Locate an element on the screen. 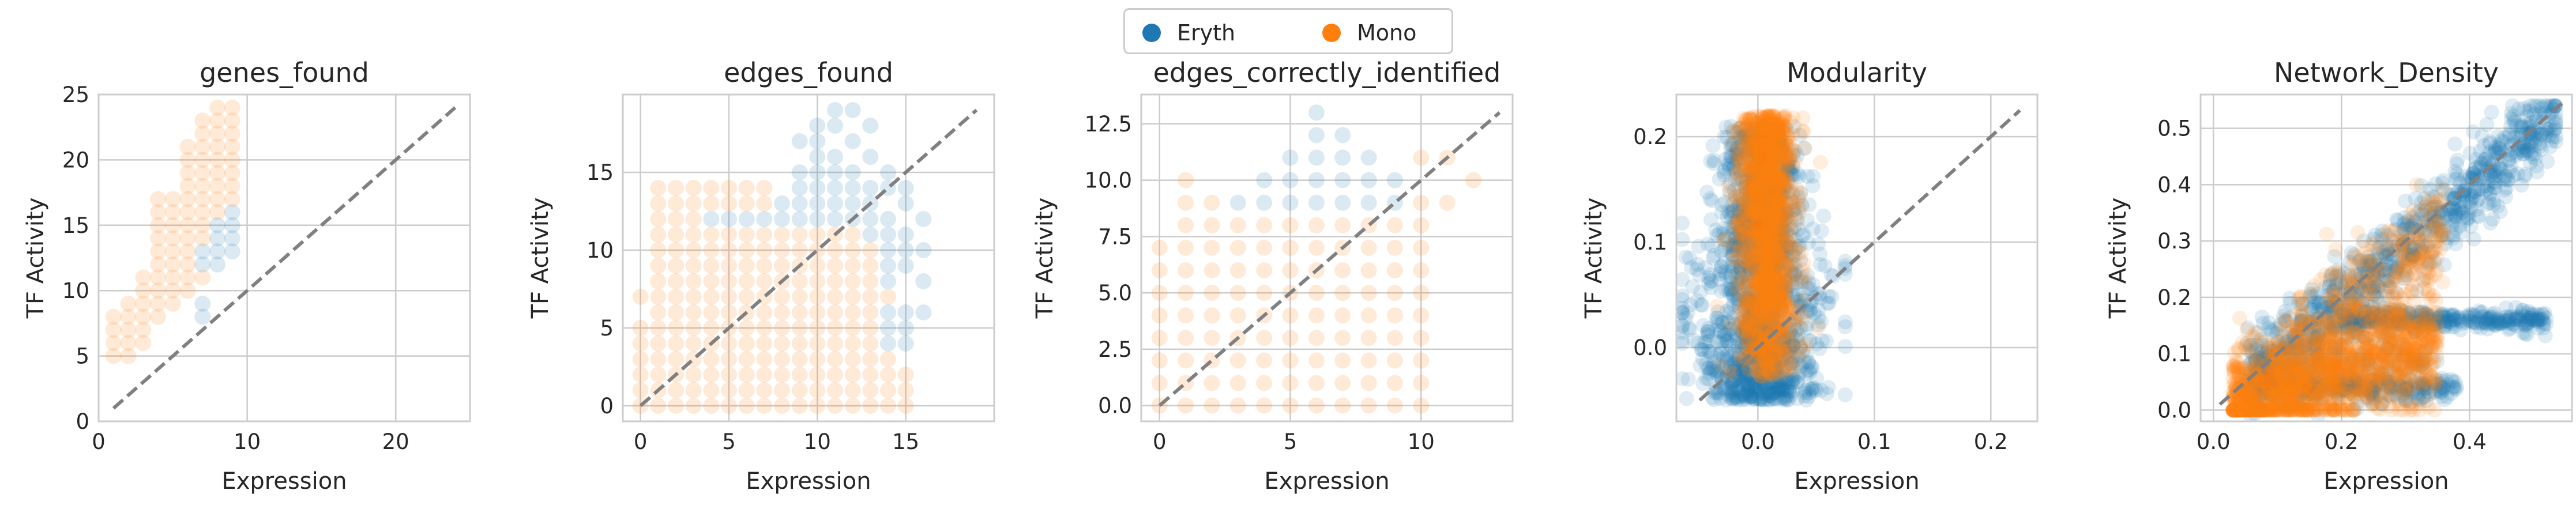 This screenshot has width=2576, height=513. points-layer is located at coordinates (1764, 258).